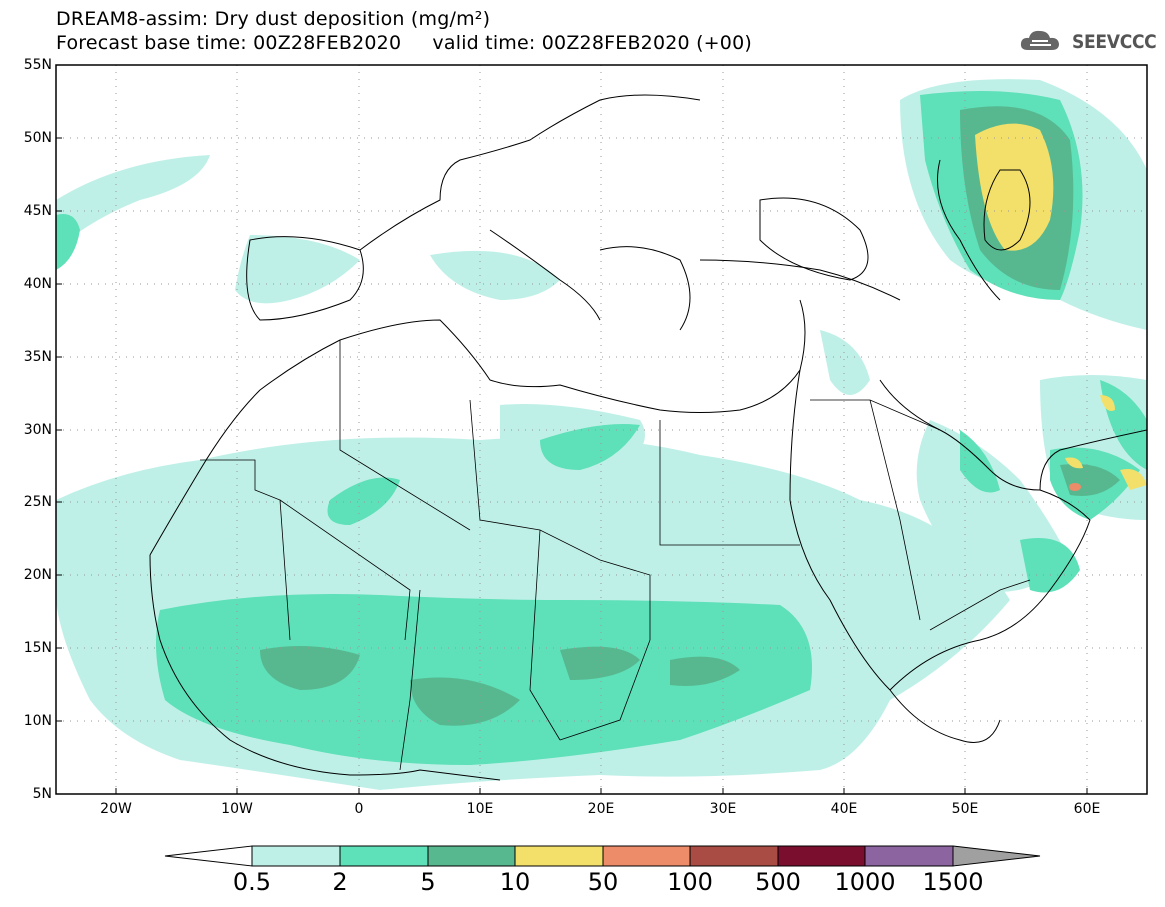  What do you see at coordinates (480, 809) in the screenshot?
I see `lon-label: 10E` at bounding box center [480, 809].